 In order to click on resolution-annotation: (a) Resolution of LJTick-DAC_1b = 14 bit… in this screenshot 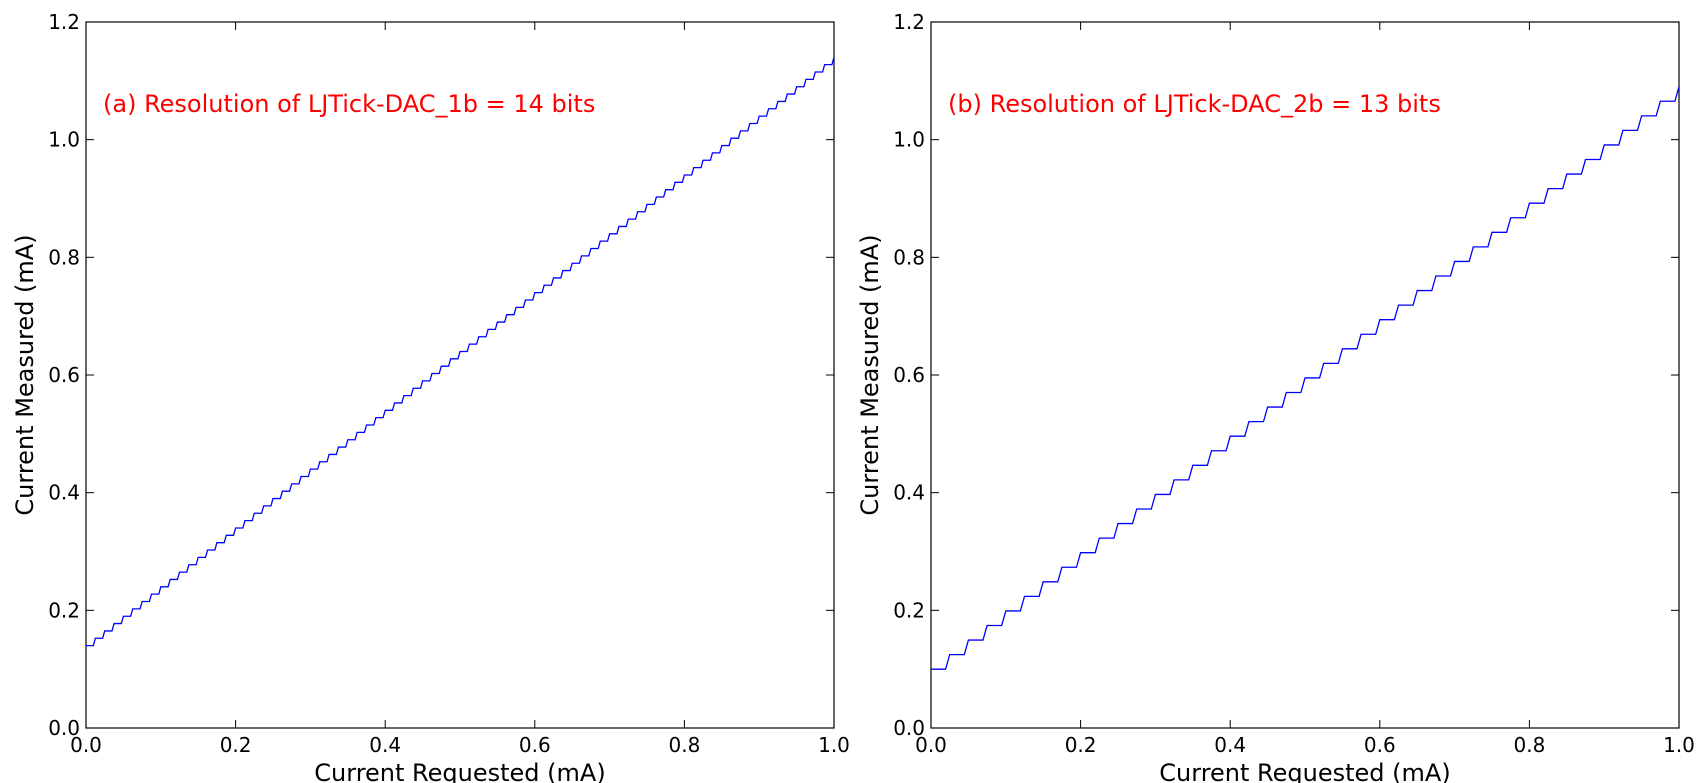, I will do `click(349, 104)`.